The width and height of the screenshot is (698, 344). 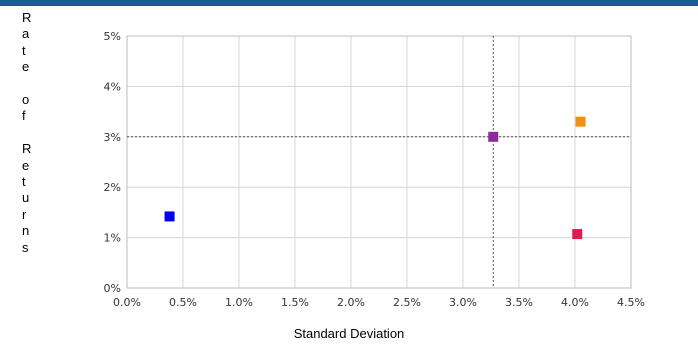 What do you see at coordinates (127, 302) in the screenshot?
I see `x-tick-label: 0.0%` at bounding box center [127, 302].